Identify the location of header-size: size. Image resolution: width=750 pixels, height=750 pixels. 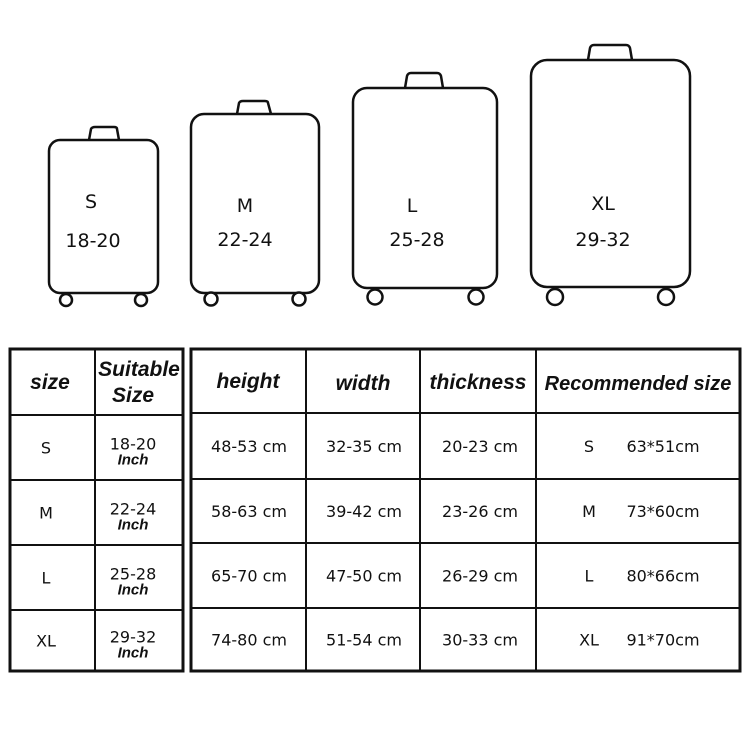
(50, 382).